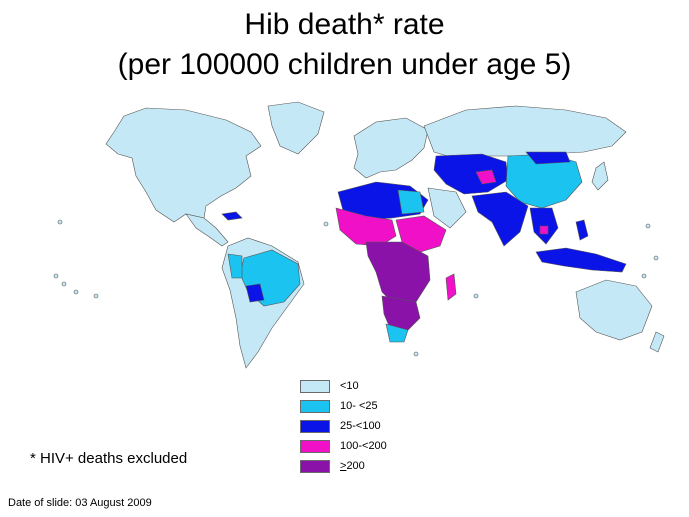 The image size is (689, 517). What do you see at coordinates (614, 310) in the screenshot?
I see `region-australia` at bounding box center [614, 310].